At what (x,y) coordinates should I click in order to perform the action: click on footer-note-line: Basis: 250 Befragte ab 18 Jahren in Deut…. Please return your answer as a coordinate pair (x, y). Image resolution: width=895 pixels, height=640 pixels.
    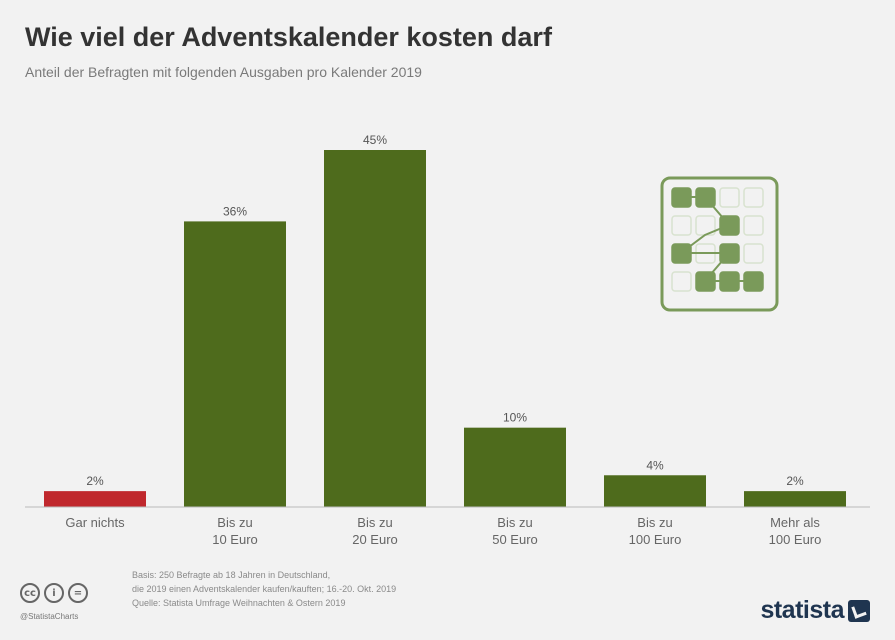
    Looking at the image, I should click on (231, 575).